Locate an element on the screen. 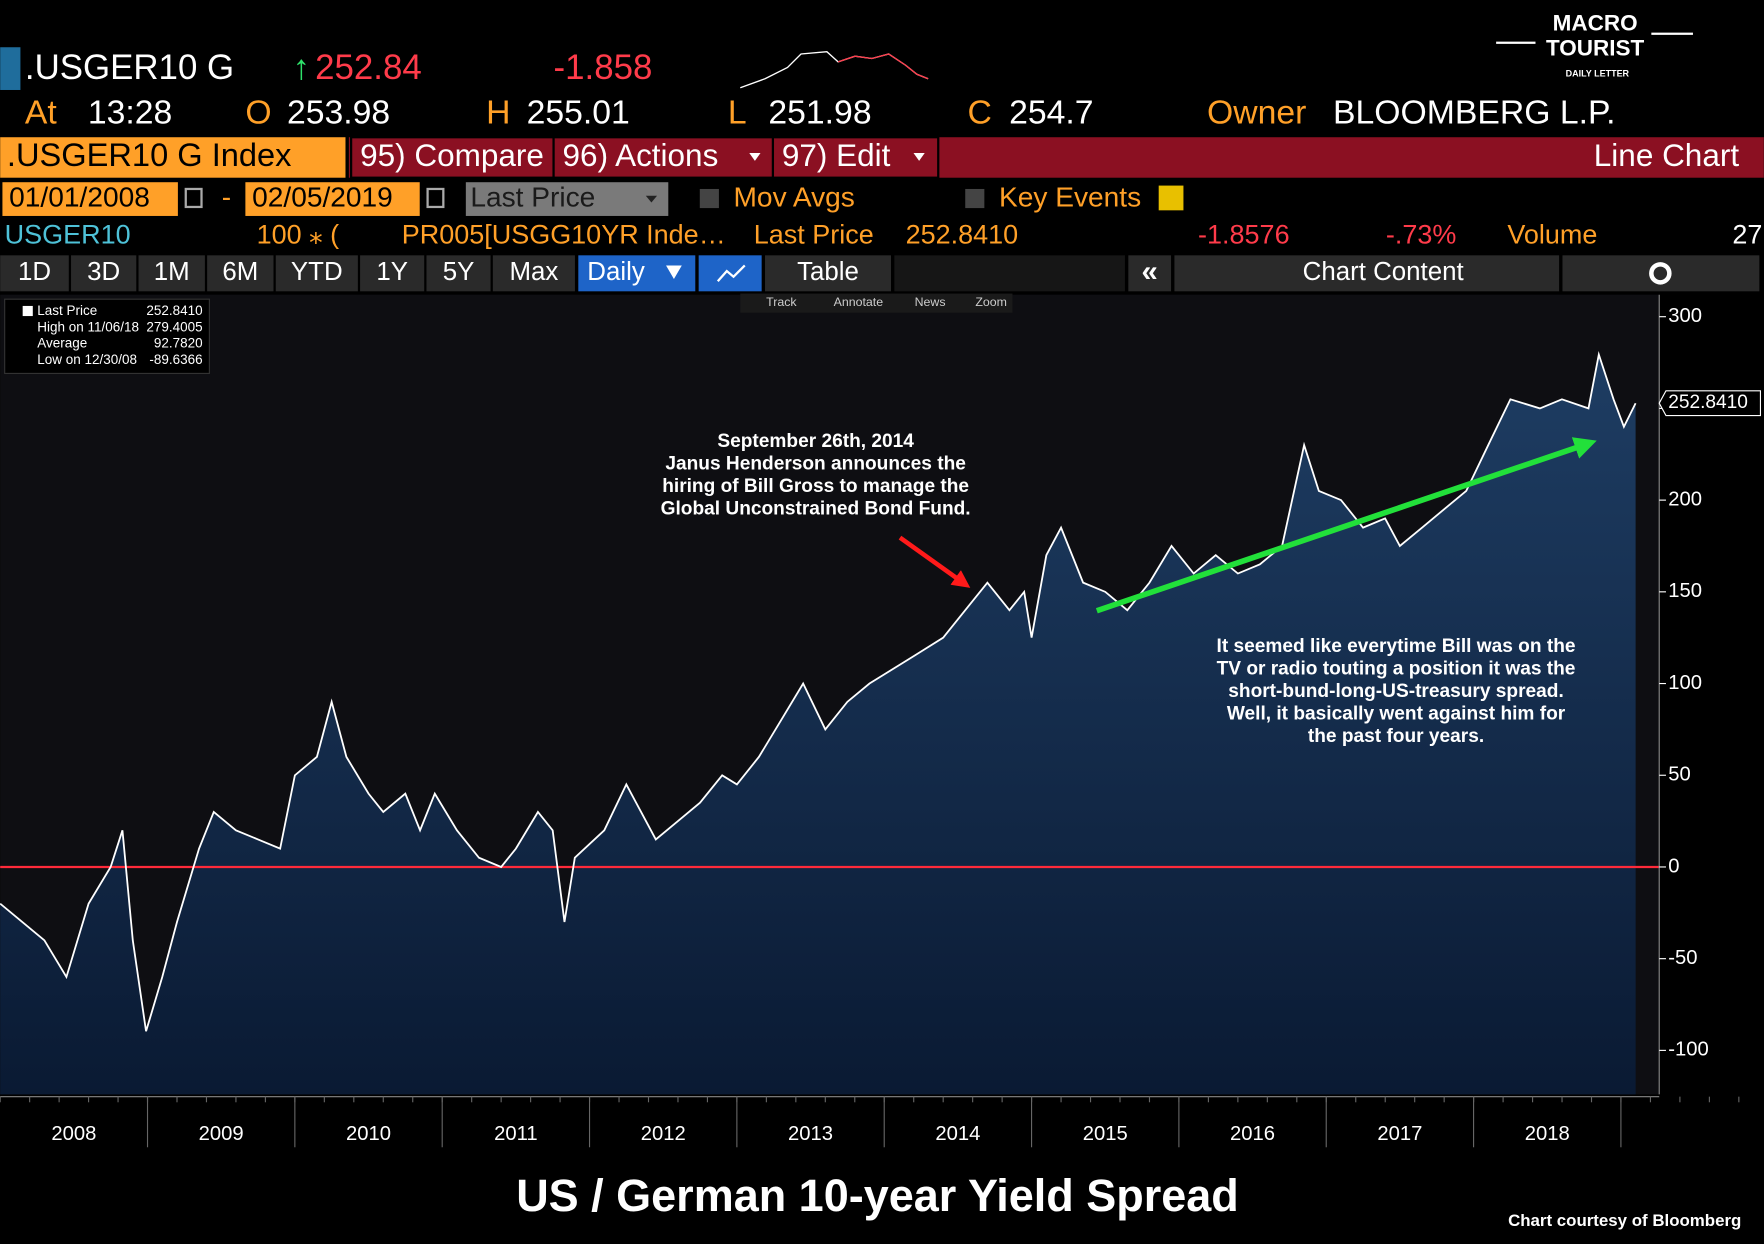 This screenshot has height=1244, width=1764. y-tick-label: -50 is located at coordinates (1682, 958).